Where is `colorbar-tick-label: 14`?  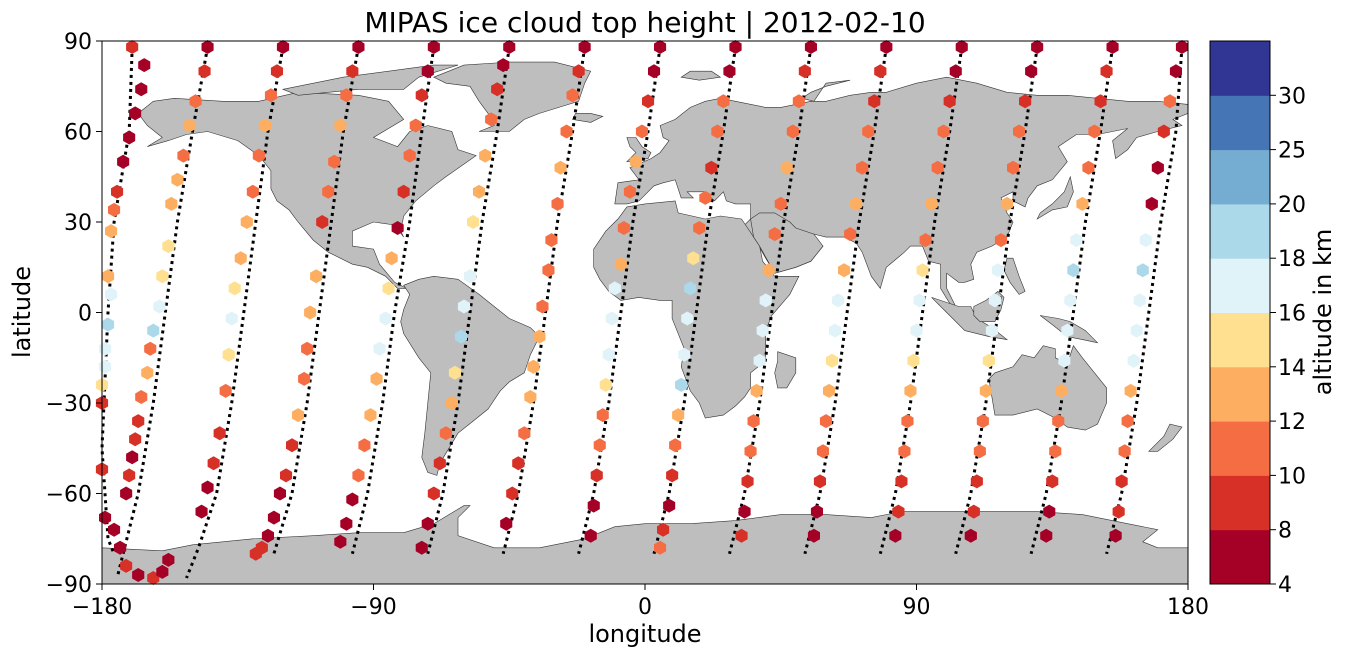 colorbar-tick-label: 14 is located at coordinates (1292, 368).